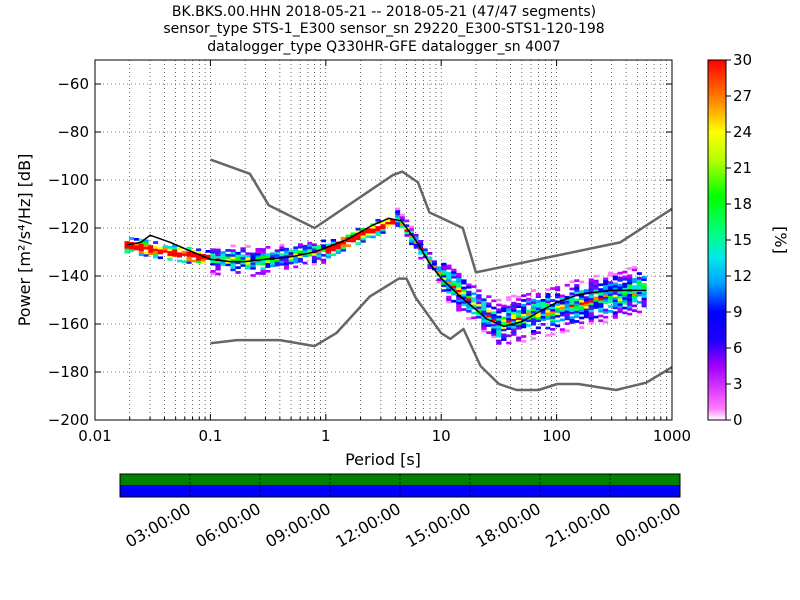 This screenshot has width=800, height=600. I want to click on time-tick-label: 21:00:00, so click(578, 525).